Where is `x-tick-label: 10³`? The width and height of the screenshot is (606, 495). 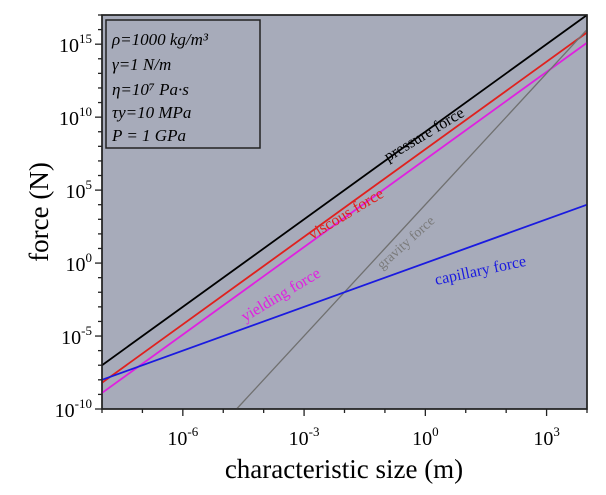 x-tick-label: 10³ is located at coordinates (546, 437).